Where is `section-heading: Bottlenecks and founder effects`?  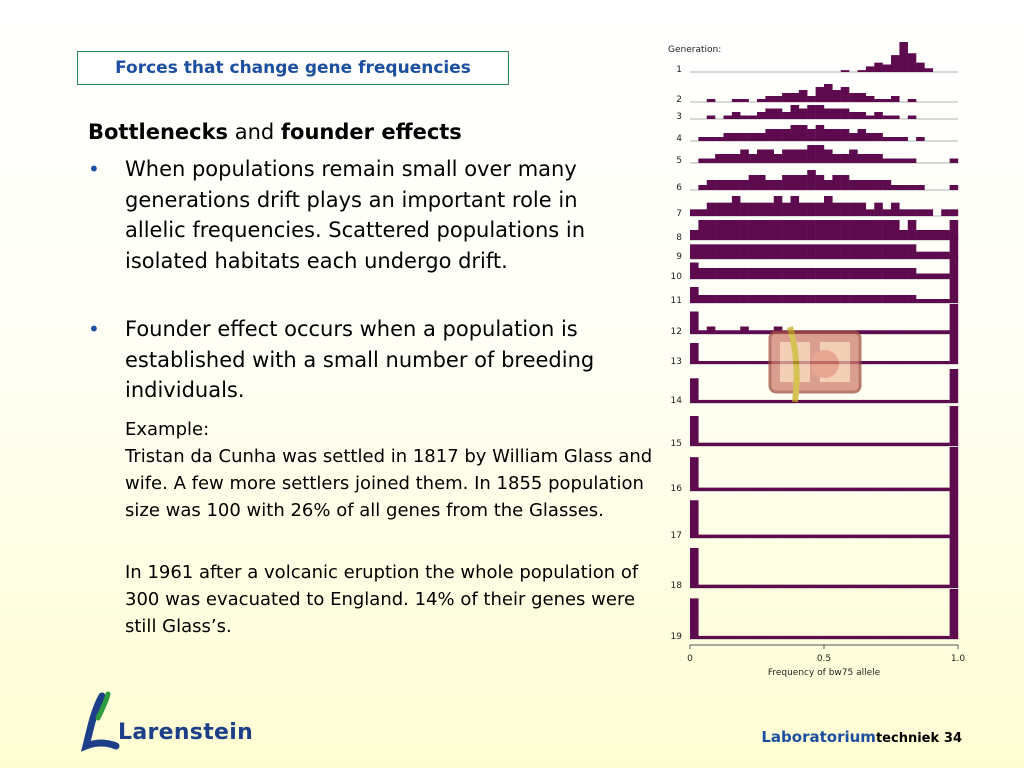 section-heading: Bottlenecks and founder effects is located at coordinates (275, 132).